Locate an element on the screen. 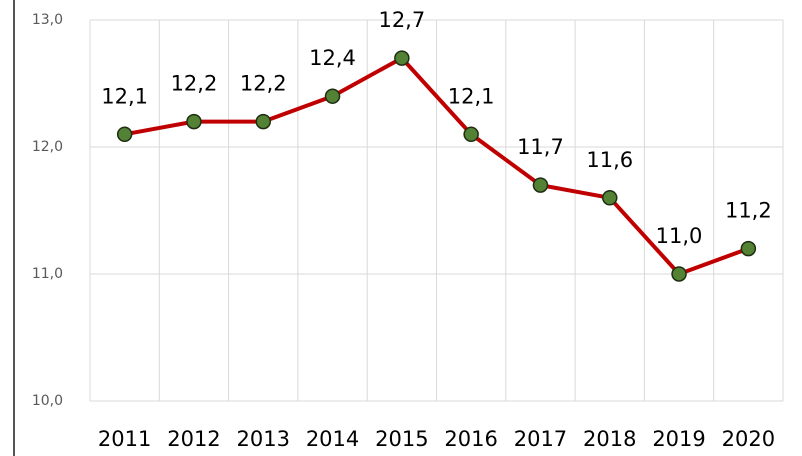 This screenshot has height=456, width=802. y-tick-label: 13,0 is located at coordinates (47, 20).